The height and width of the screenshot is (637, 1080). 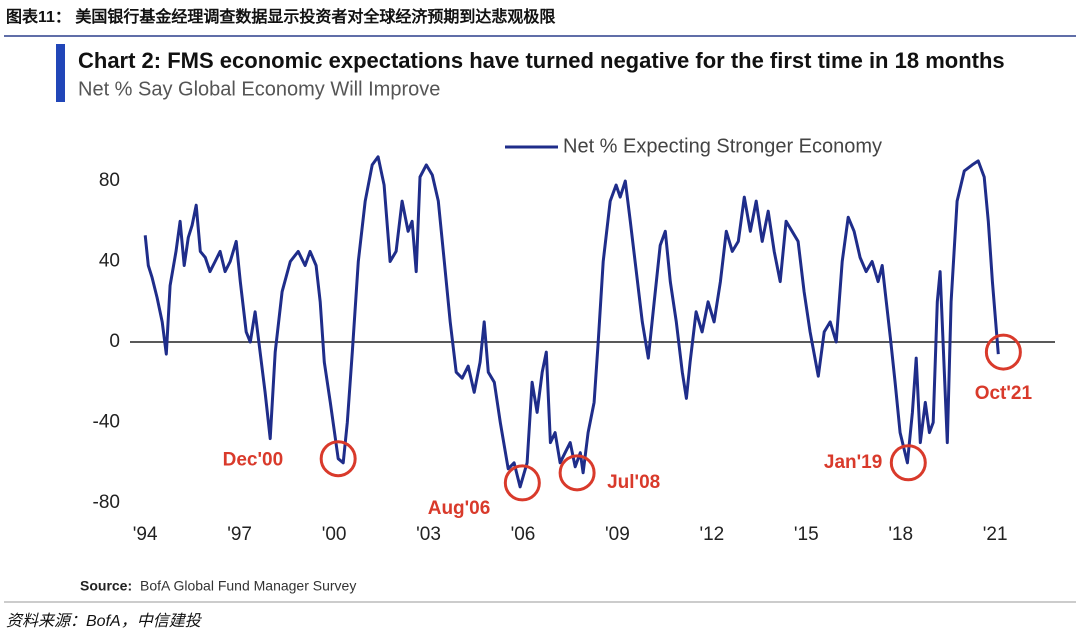 I want to click on x-tick-label: '94, so click(x=145, y=534).